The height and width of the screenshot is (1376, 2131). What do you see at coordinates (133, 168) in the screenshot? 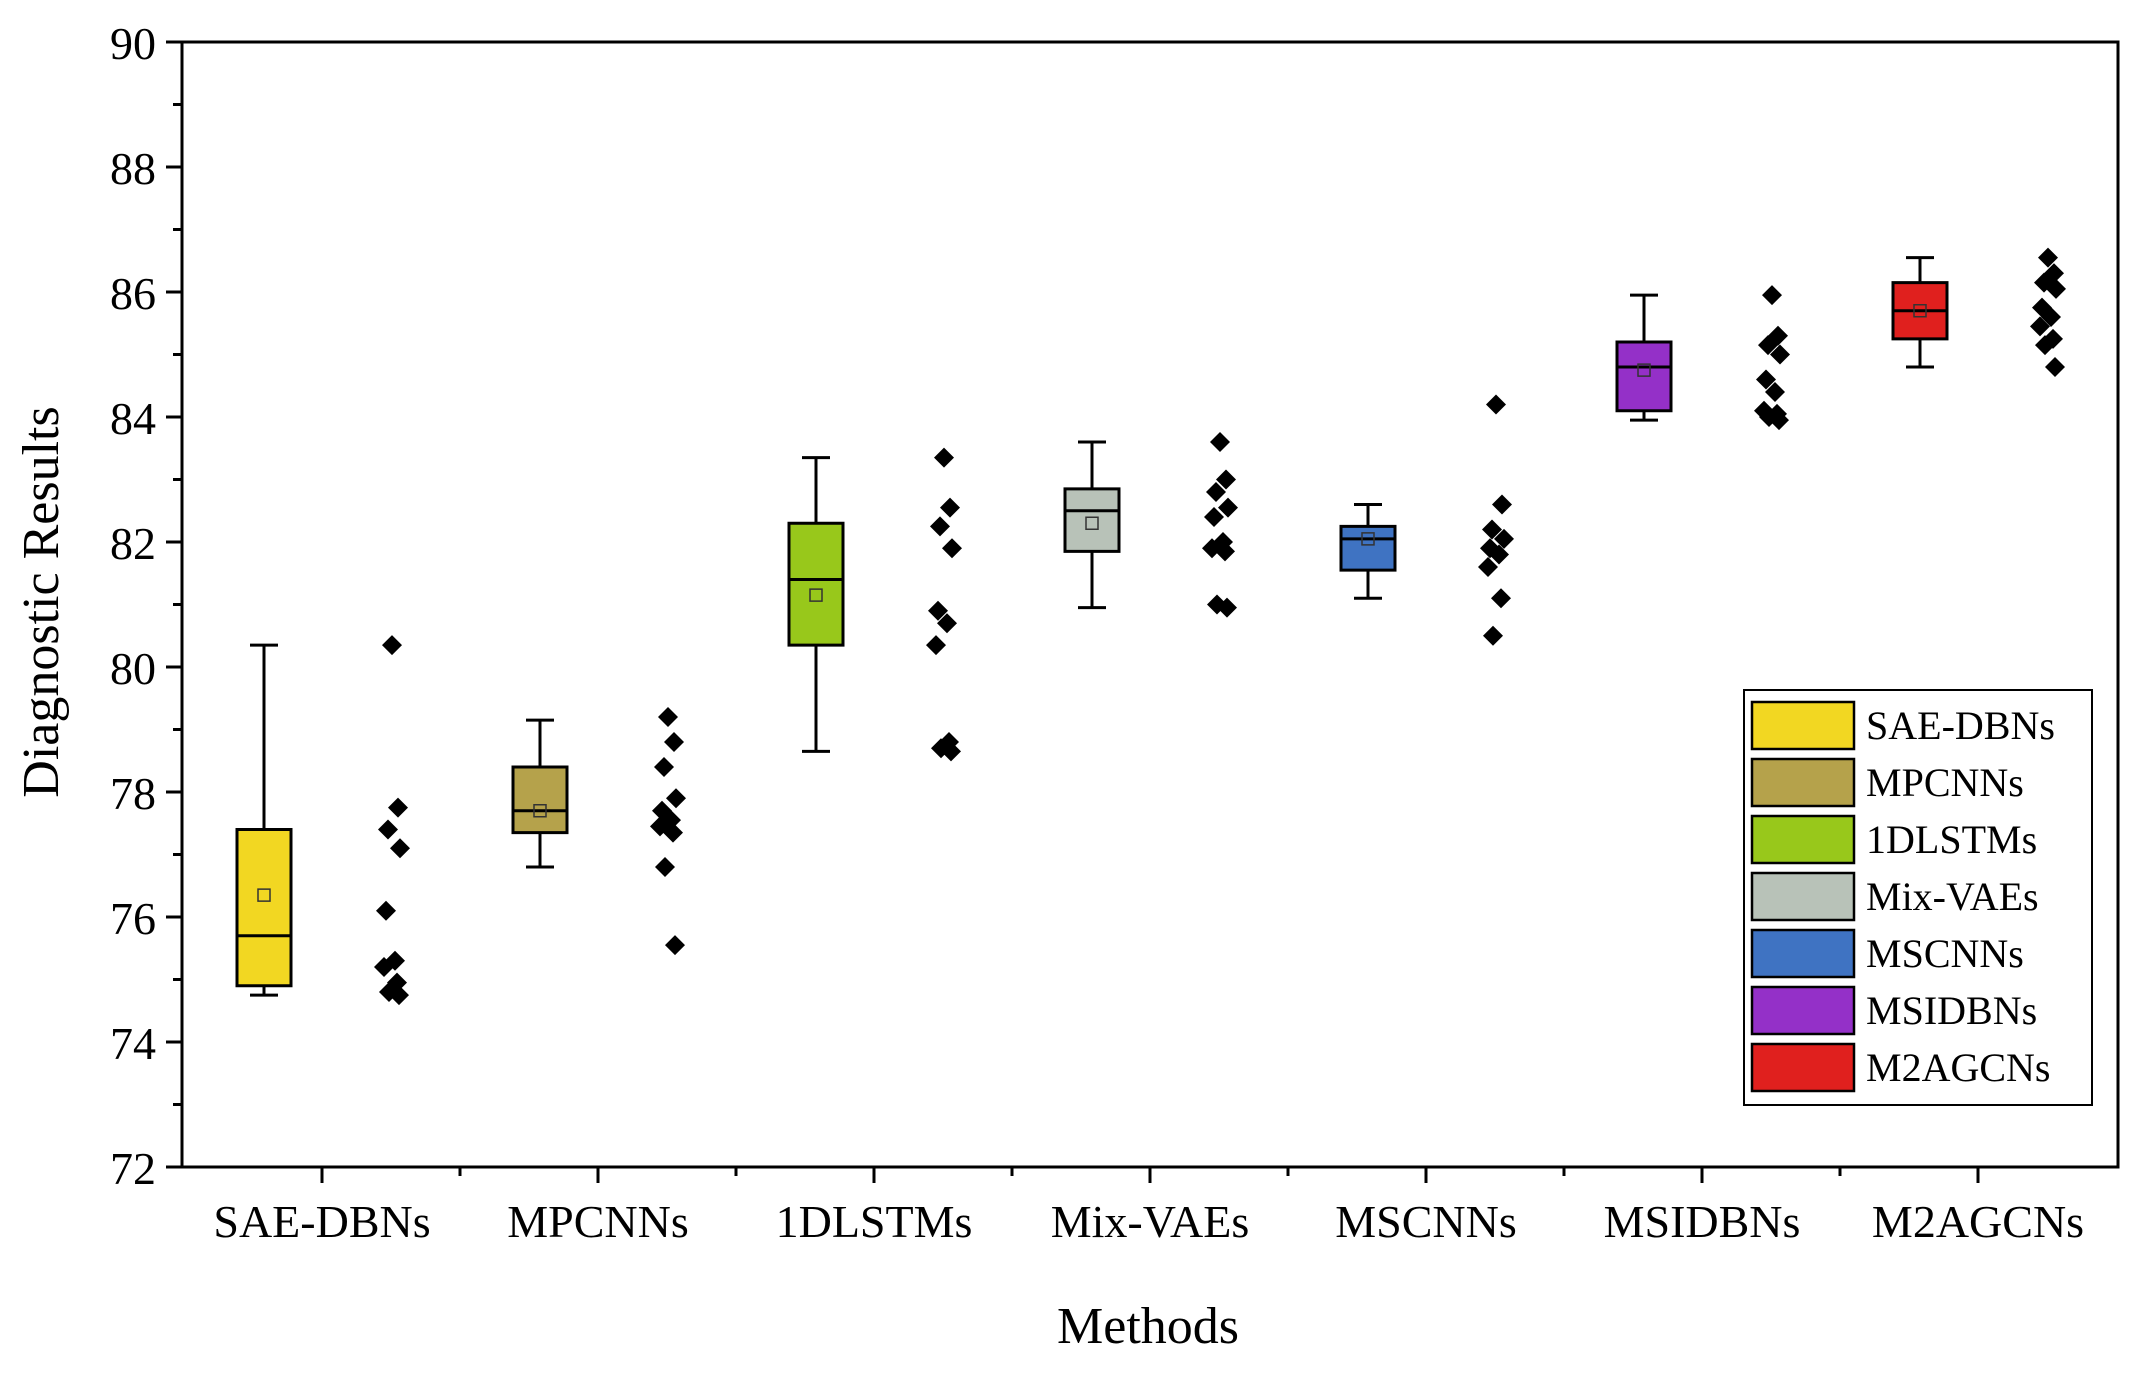
I see `y-tick-label: 88` at bounding box center [133, 168].